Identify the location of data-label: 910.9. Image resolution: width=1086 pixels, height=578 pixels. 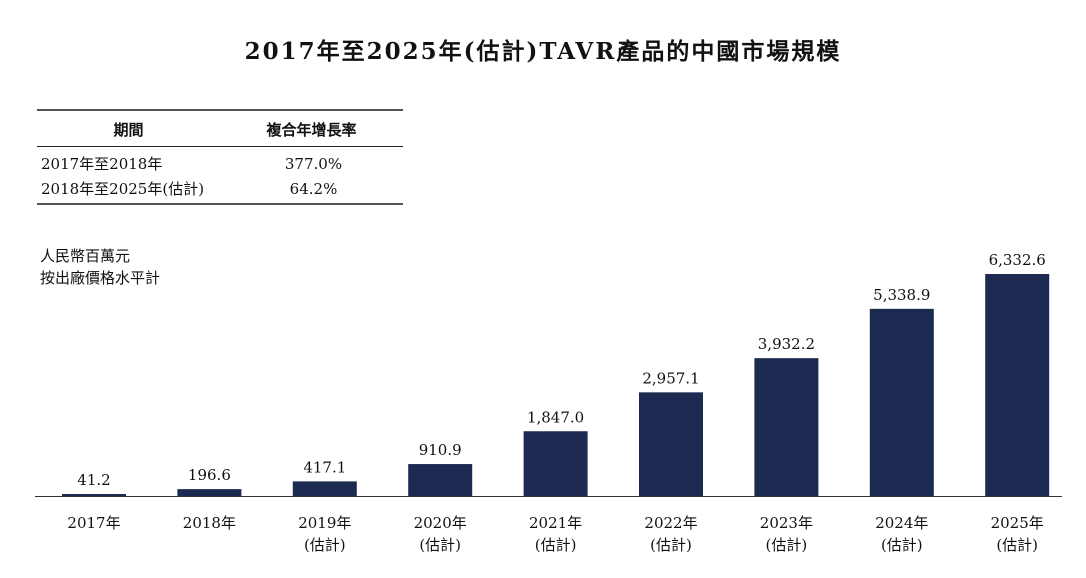
(440, 450).